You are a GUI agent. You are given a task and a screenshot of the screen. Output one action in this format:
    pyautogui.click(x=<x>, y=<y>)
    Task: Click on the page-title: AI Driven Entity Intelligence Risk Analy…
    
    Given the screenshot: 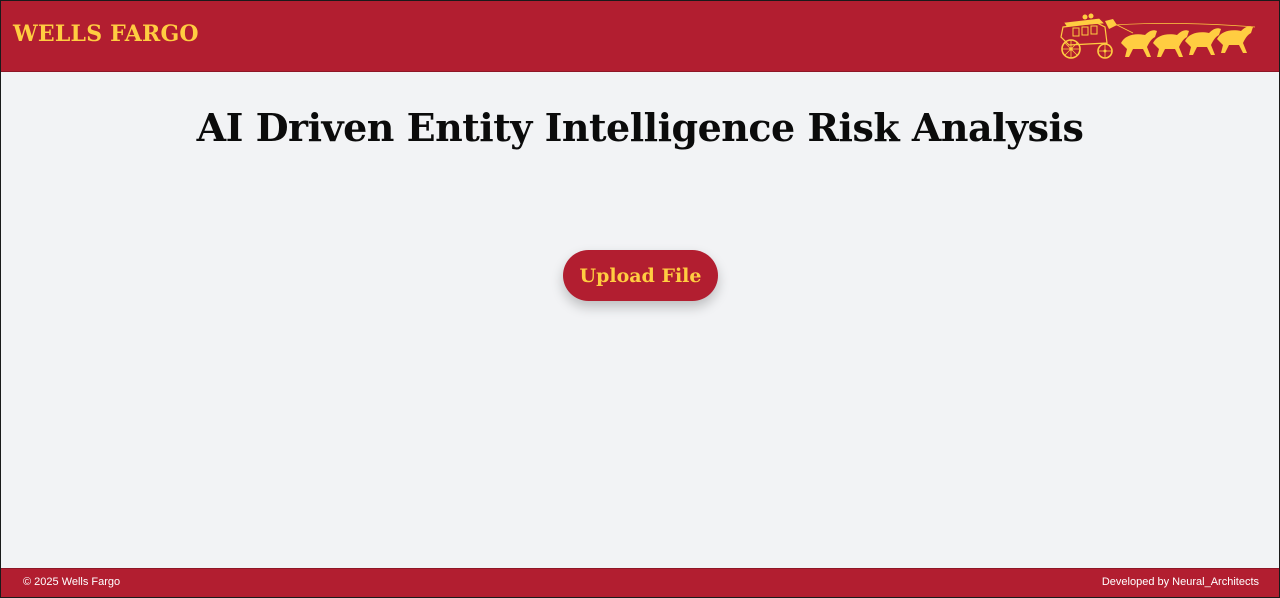 What is the action you would take?
    pyautogui.click(x=640, y=127)
    